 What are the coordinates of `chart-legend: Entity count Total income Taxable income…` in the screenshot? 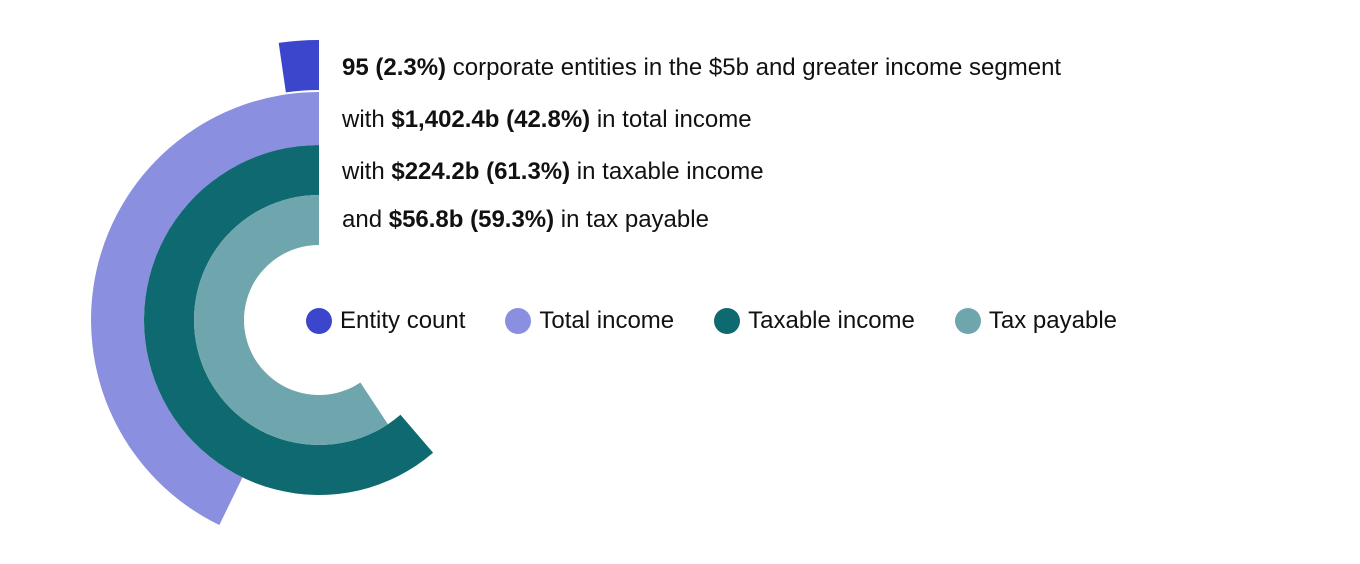 It's located at (711, 321).